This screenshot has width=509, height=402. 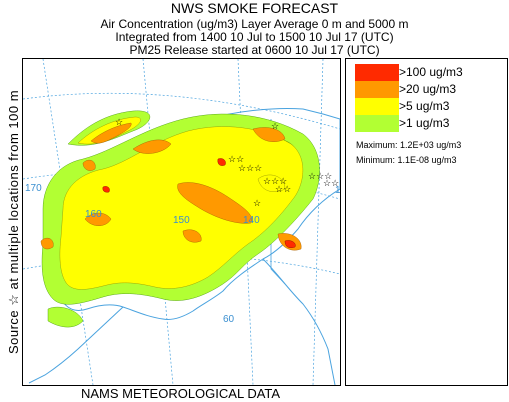 What do you see at coordinates (299, 321) in the screenshot?
I see `panhandle-coast` at bounding box center [299, 321].